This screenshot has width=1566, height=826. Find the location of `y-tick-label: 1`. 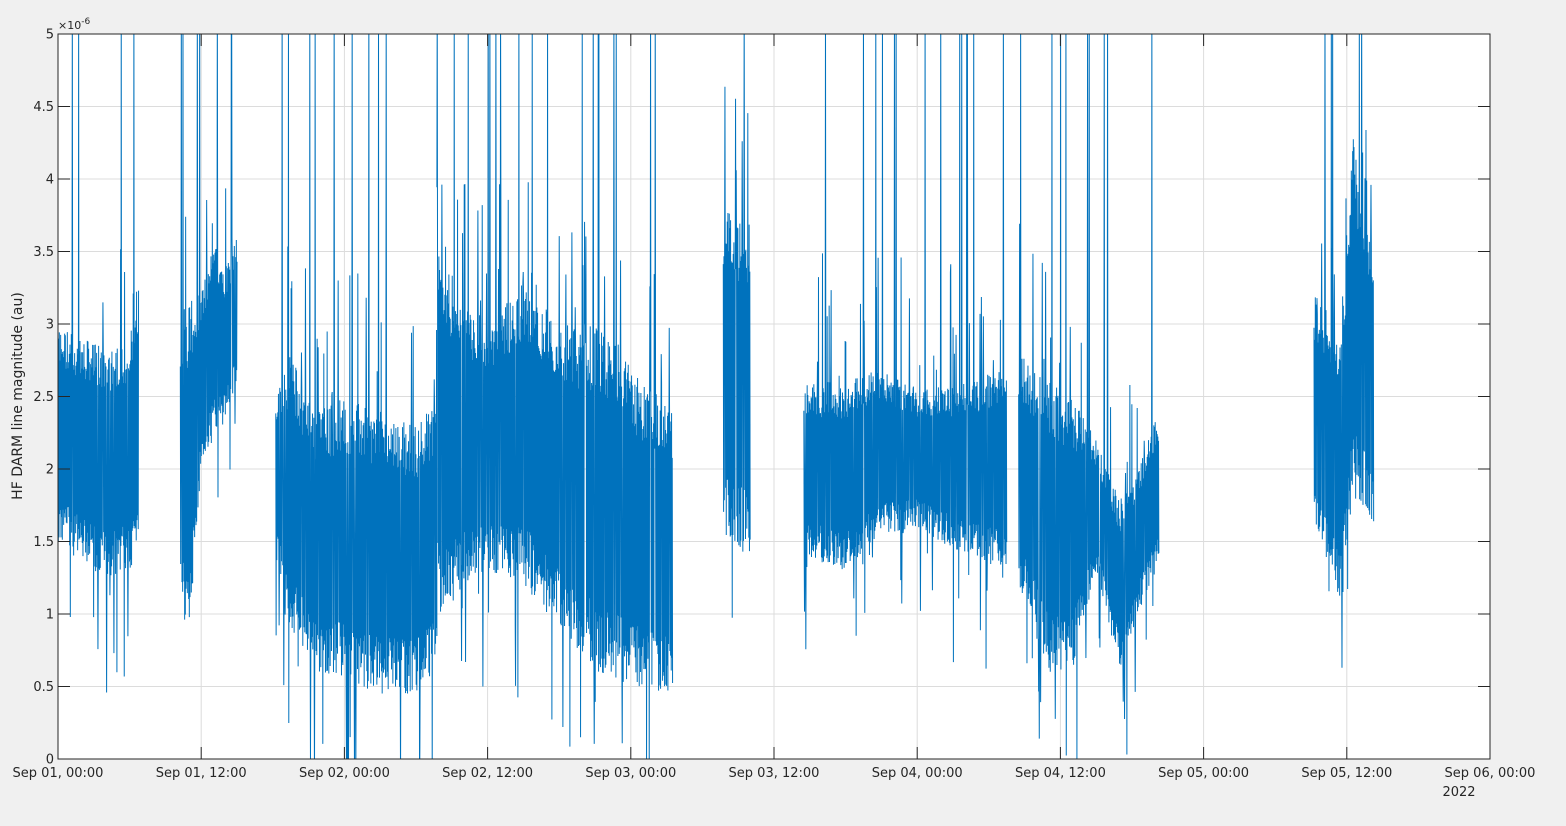

y-tick-label: 1 is located at coordinates (50, 615).